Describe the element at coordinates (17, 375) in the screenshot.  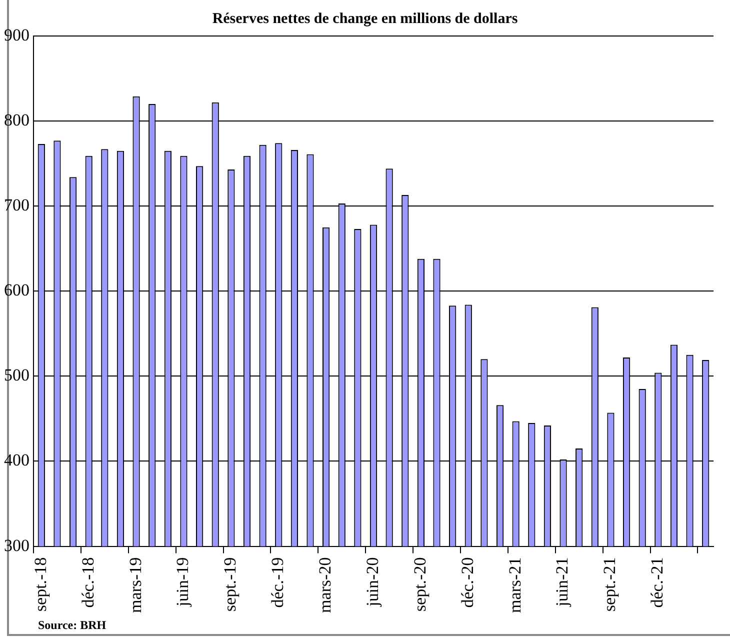
I see `y-tick-label: 500` at that location.